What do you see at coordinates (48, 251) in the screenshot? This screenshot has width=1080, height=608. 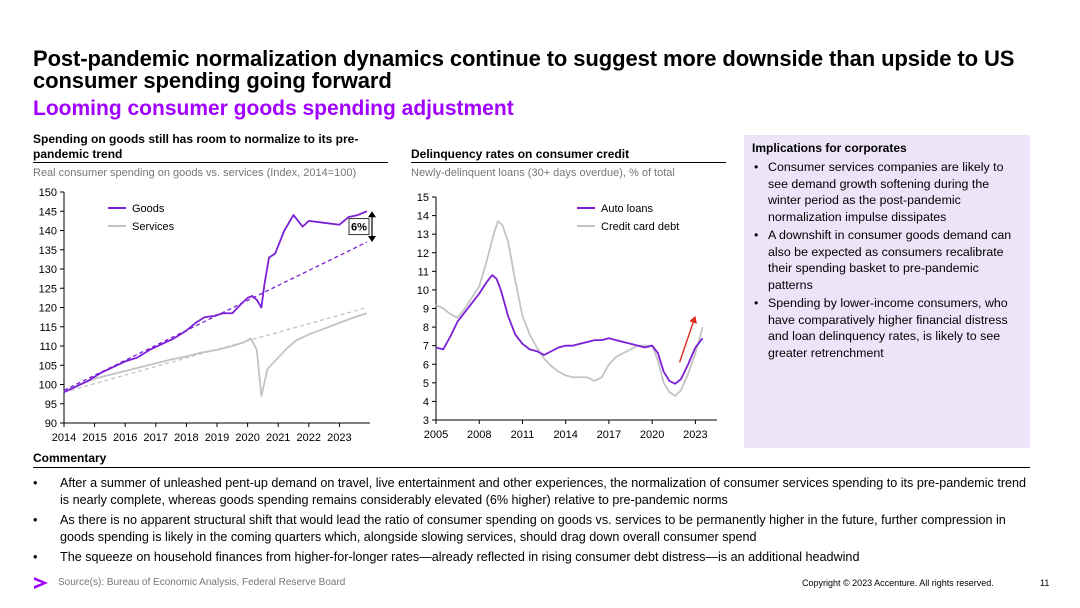 I see `y-tick-label: 135` at bounding box center [48, 251].